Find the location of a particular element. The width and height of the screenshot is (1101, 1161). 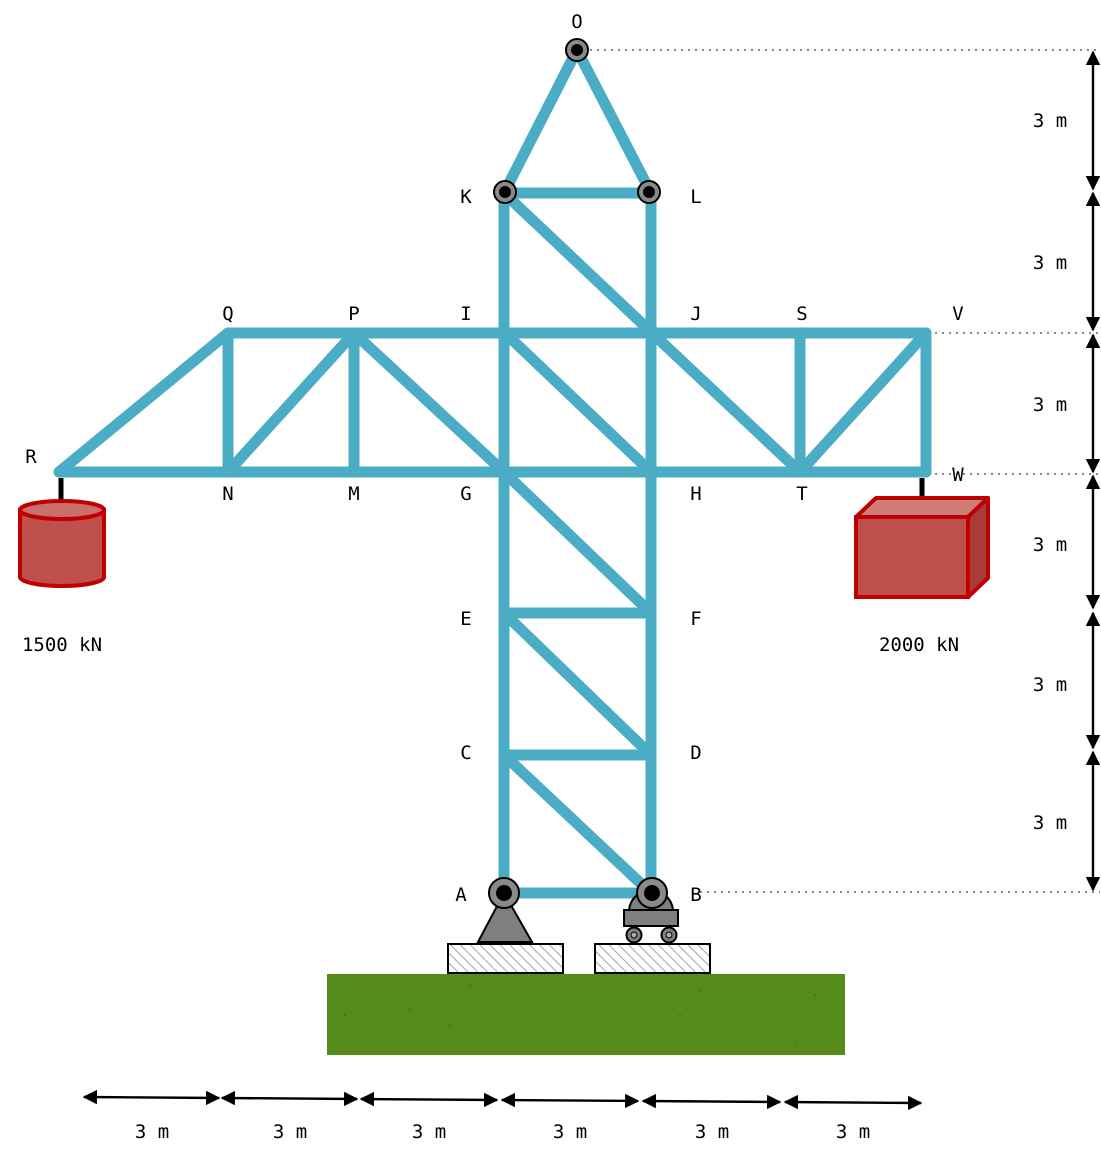

dim-label-v1: 3 m is located at coordinates (1050, 121).